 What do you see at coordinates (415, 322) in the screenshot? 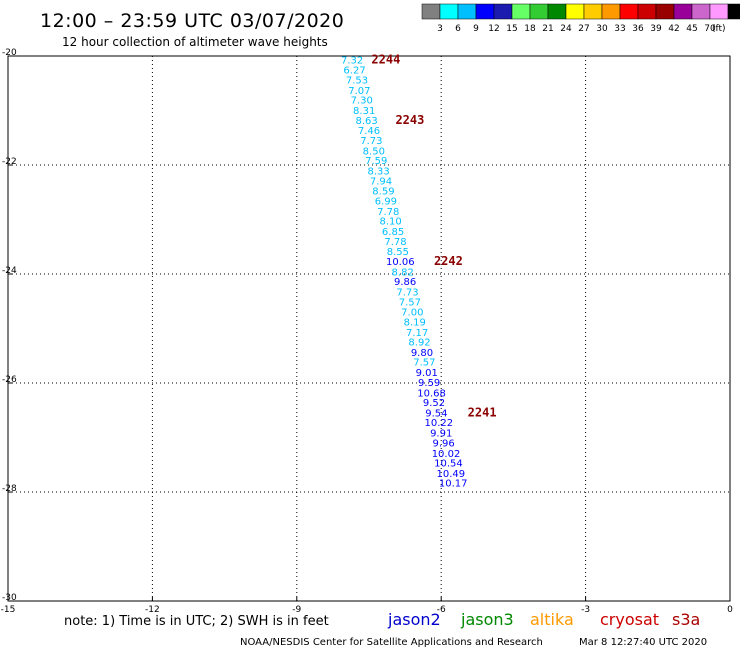
I see `wave-height-label: 8.19` at bounding box center [415, 322].